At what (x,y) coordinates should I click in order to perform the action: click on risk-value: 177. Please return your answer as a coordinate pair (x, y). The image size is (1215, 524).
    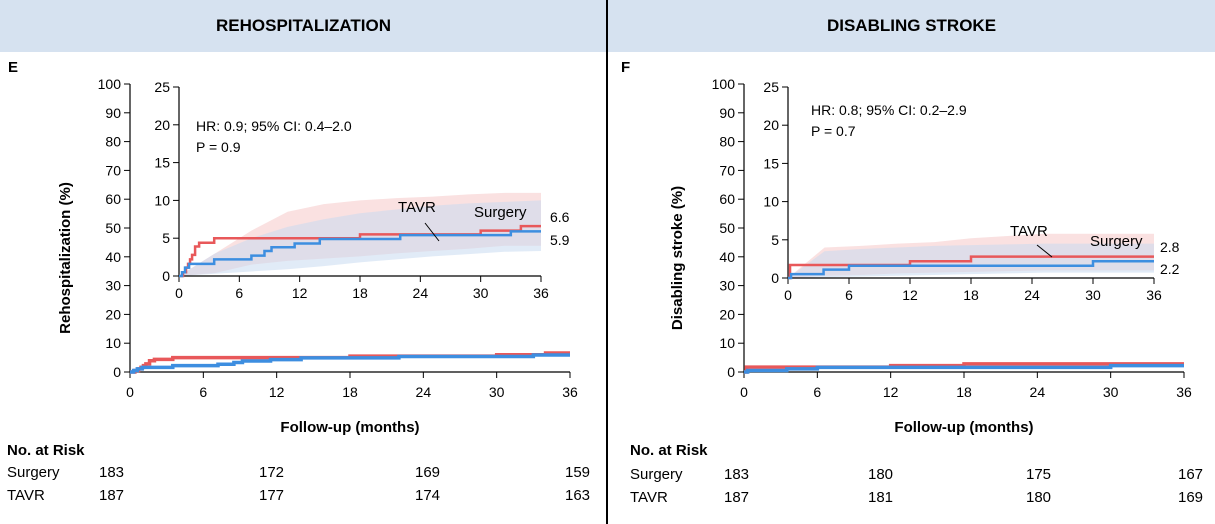
    Looking at the image, I should click on (272, 495).